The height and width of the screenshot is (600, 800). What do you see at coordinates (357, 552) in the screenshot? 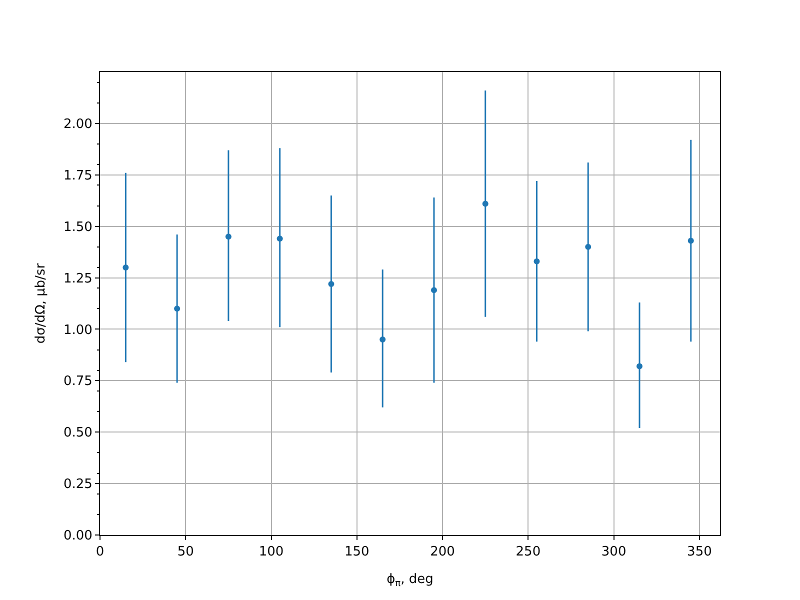
I see `x-tick-label: 150` at bounding box center [357, 552].